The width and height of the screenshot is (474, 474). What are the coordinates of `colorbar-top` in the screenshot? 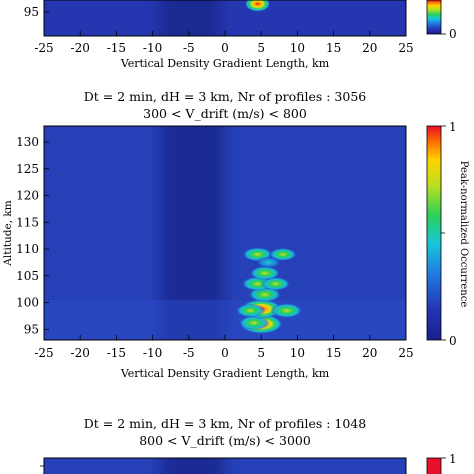 It's located at (434, 17).